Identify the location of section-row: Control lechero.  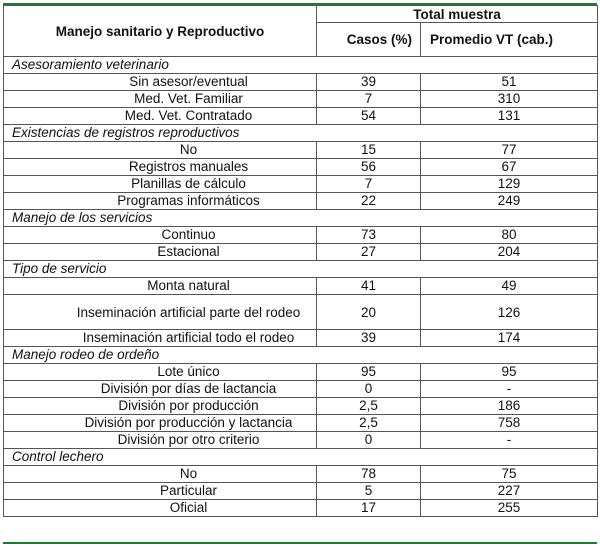
(300, 457).